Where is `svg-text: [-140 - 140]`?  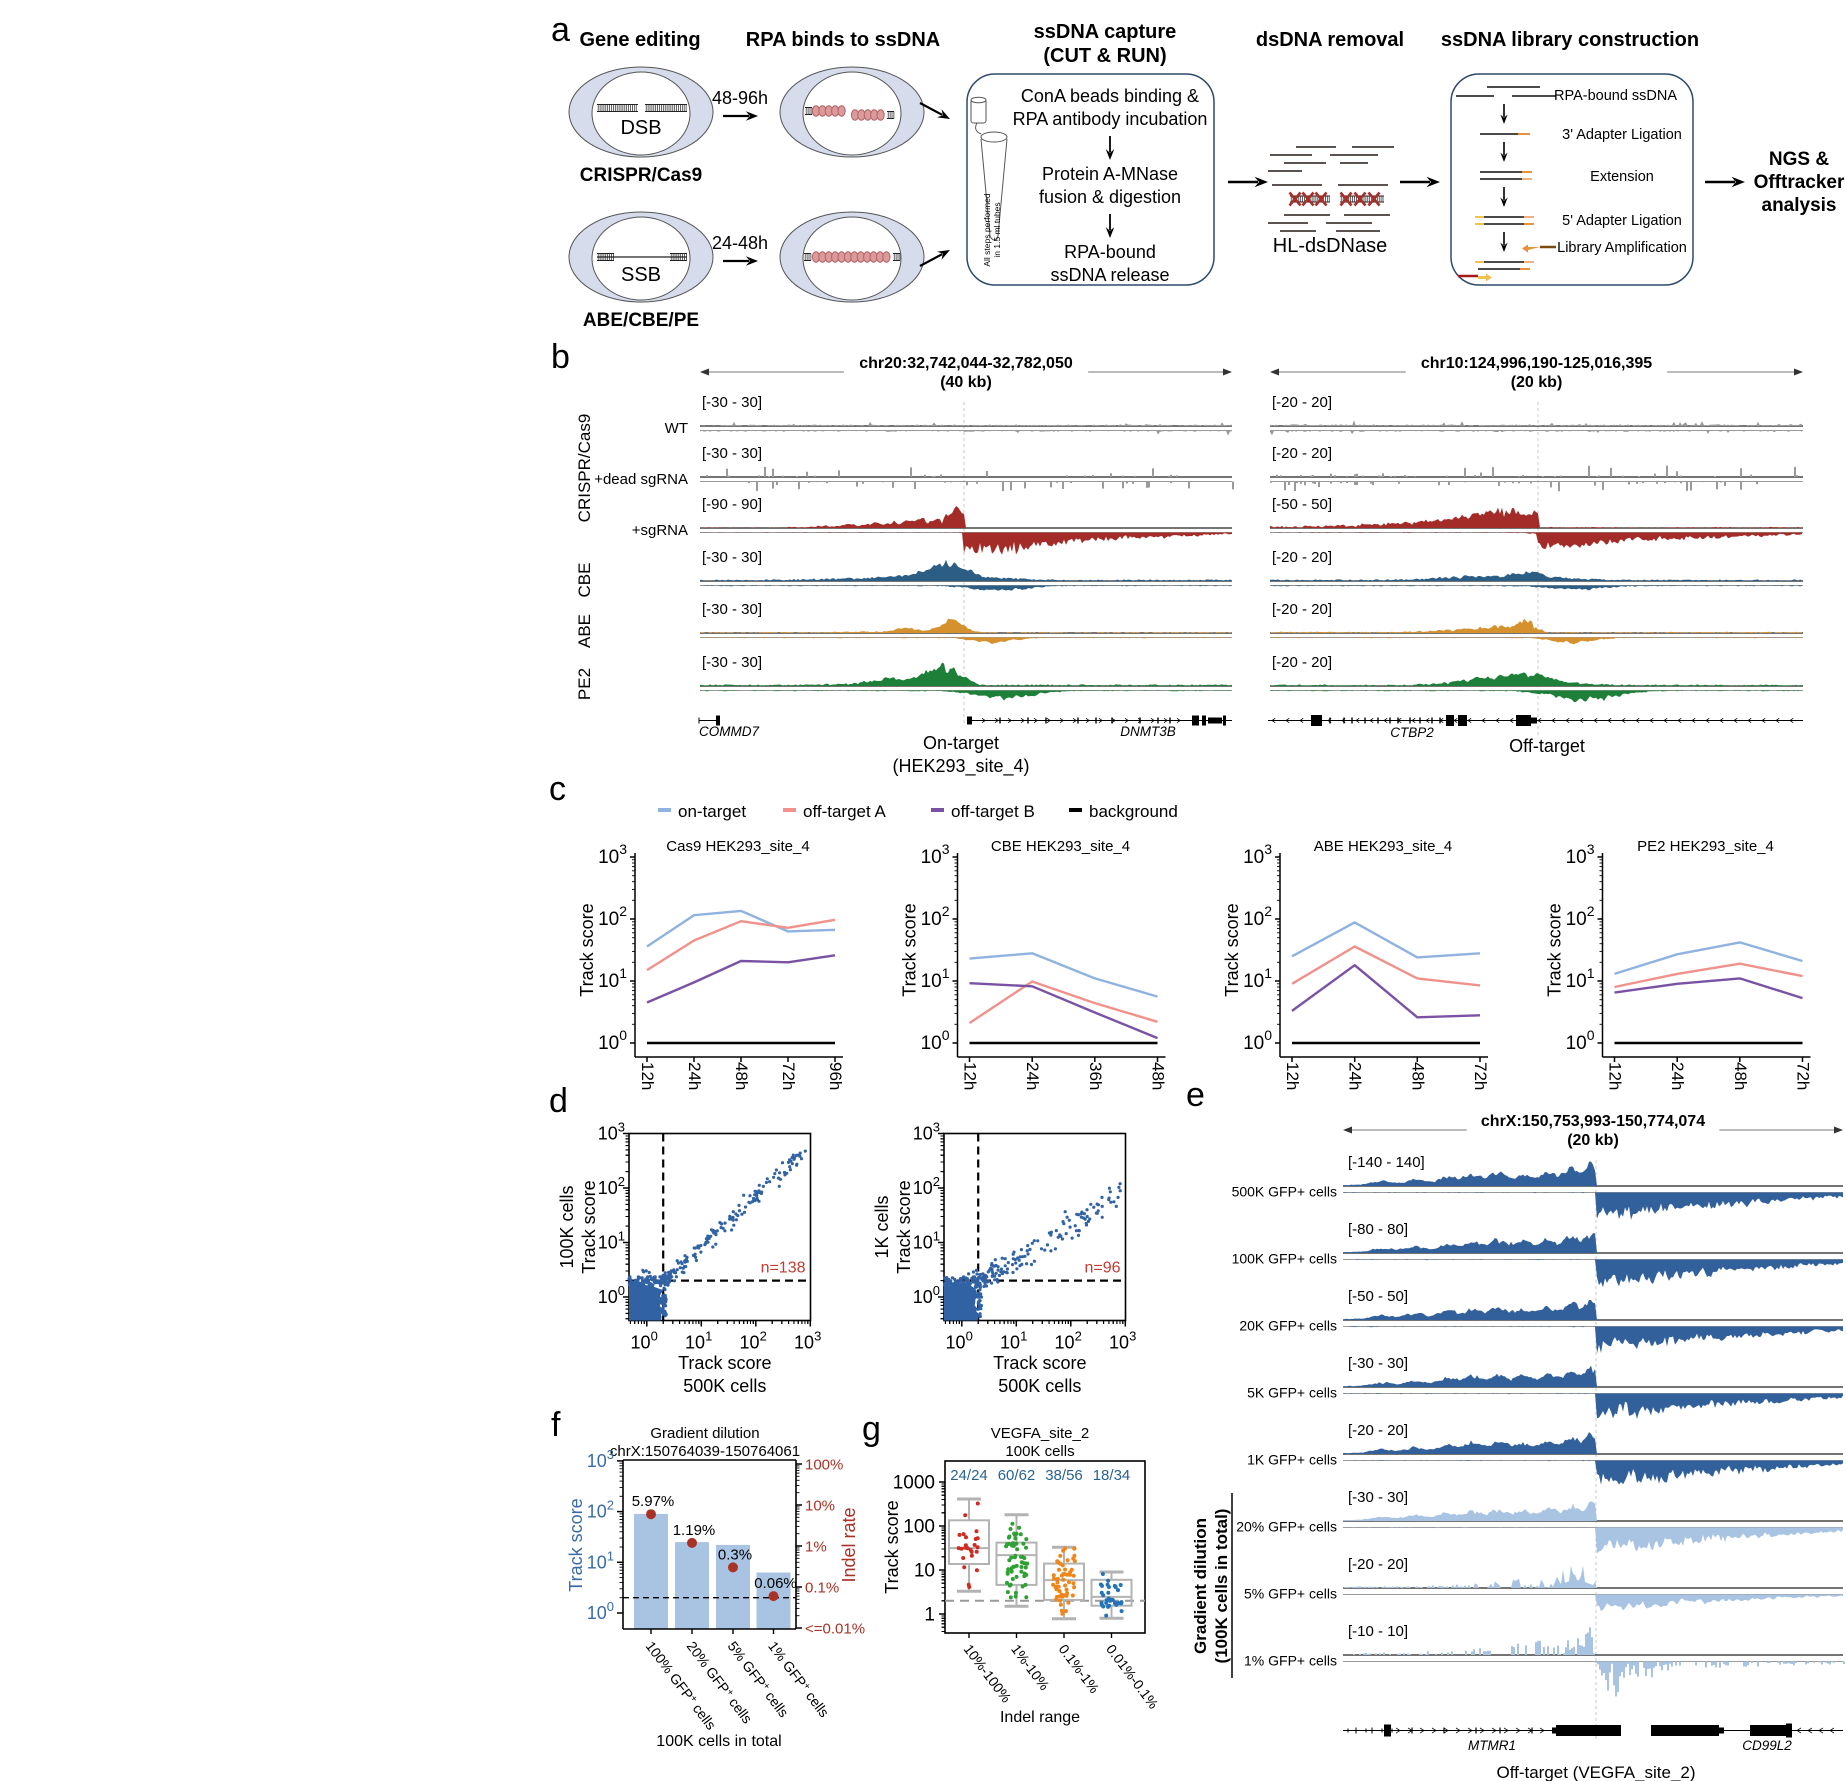
svg-text: [-140 - 140] is located at coordinates (1386, 1162).